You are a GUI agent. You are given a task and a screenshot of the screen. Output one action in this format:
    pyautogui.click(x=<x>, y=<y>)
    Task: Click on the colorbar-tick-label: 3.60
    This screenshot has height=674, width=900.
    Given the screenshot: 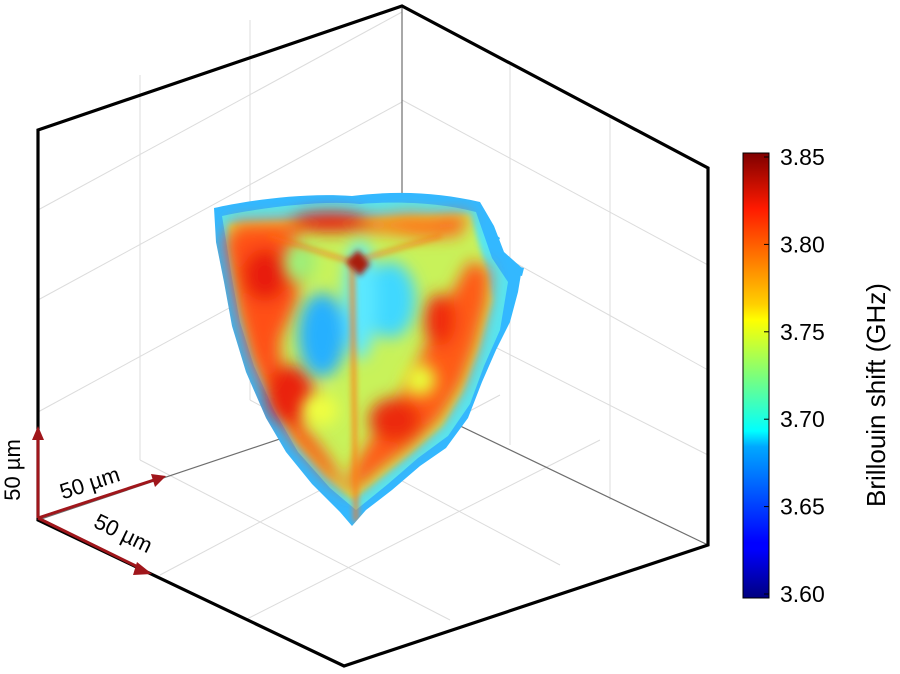 What is the action you would take?
    pyautogui.click(x=802, y=594)
    